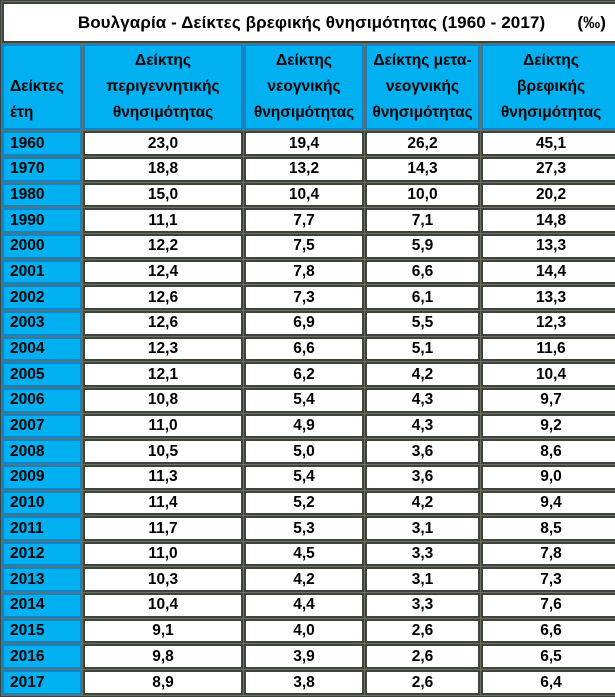 The height and width of the screenshot is (697, 615). What do you see at coordinates (304, 246) in the screenshot?
I see `value-cell: 7,5` at bounding box center [304, 246].